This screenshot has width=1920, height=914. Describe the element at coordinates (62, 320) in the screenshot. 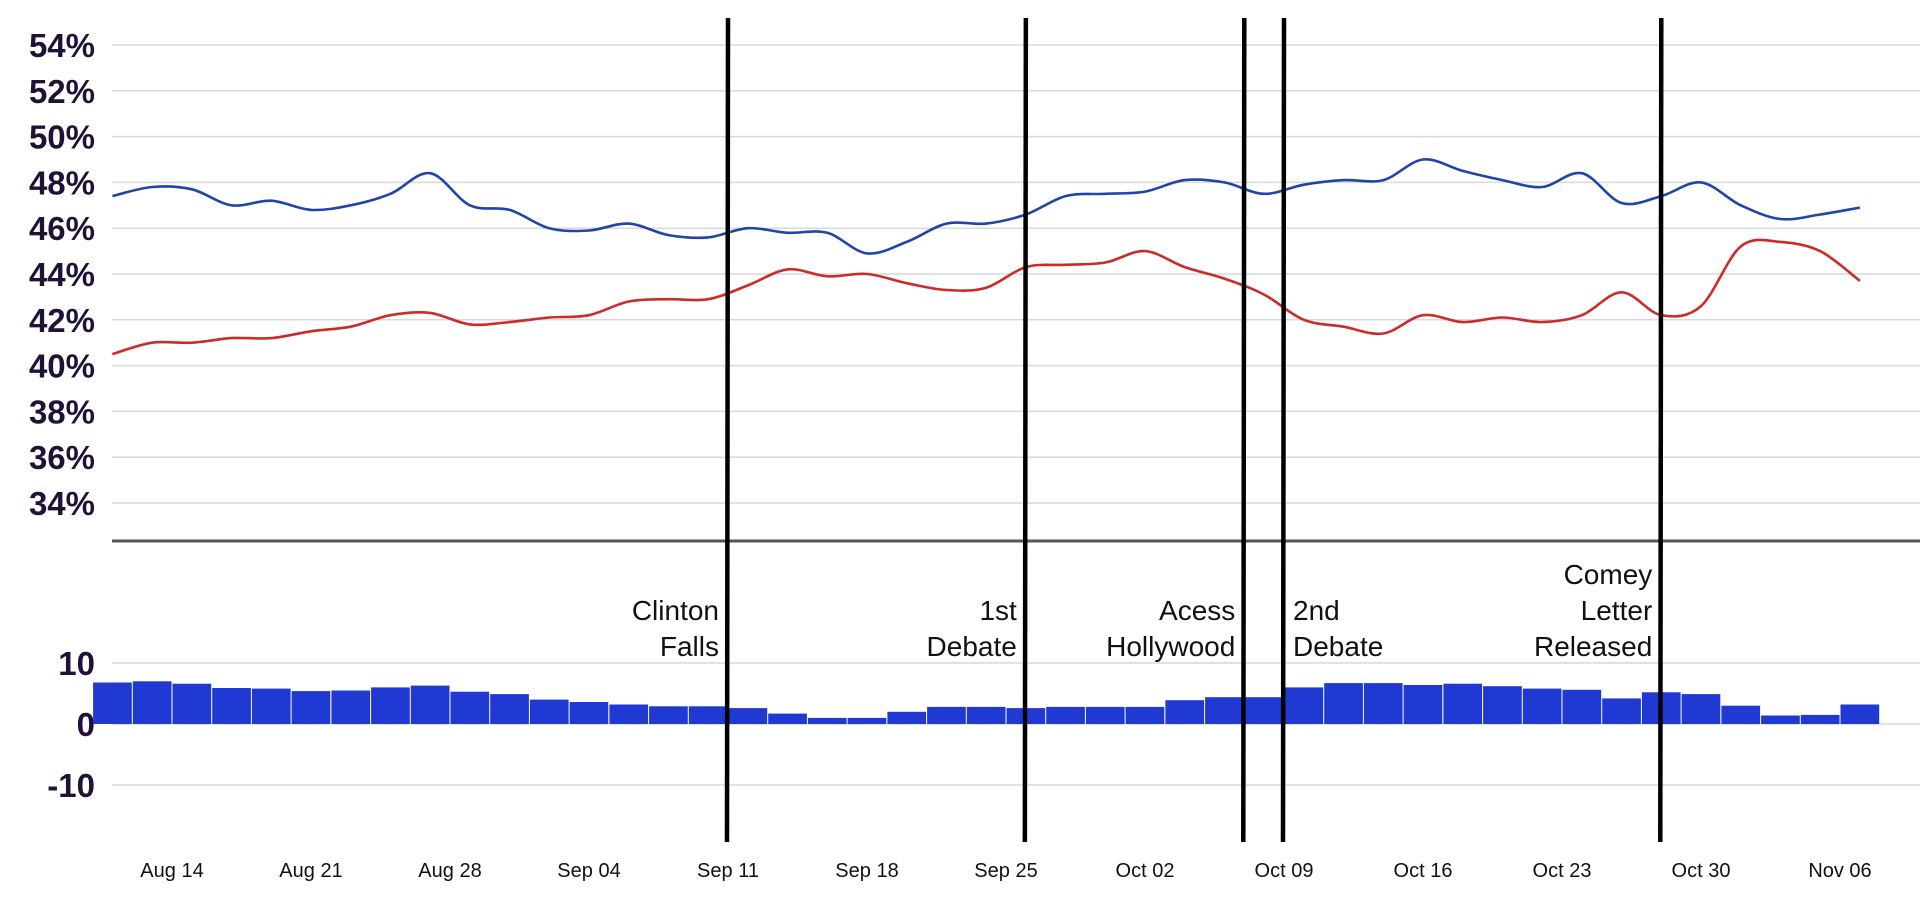

I see `y-tick-label: 42%` at that location.